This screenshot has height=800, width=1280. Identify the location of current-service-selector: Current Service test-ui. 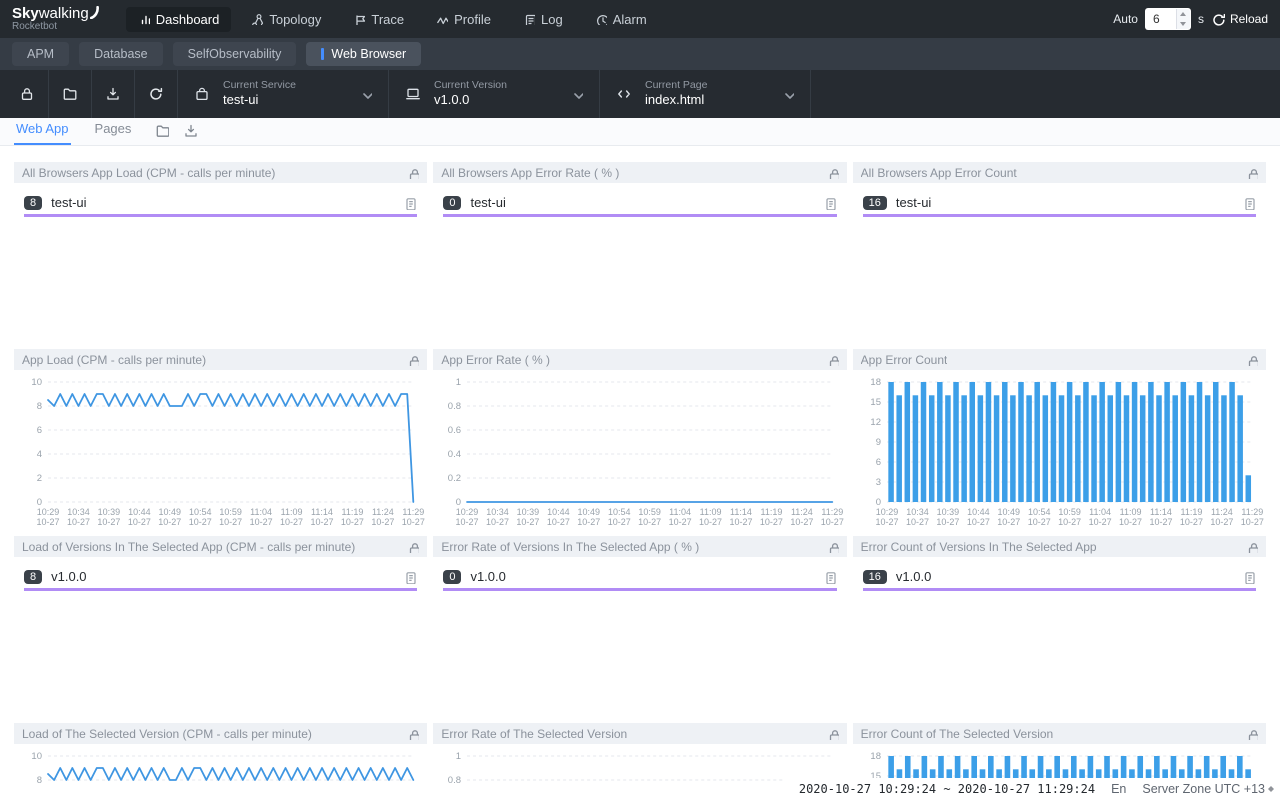
(283, 94).